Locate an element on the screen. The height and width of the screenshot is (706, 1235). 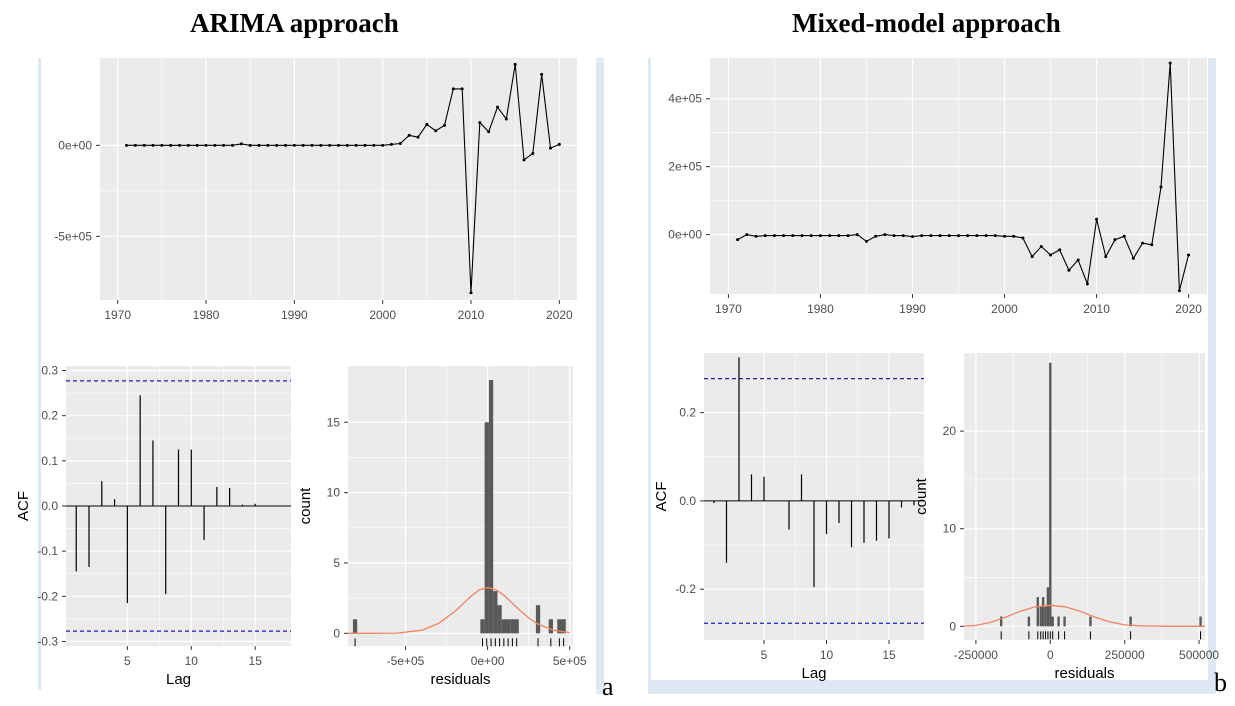
y-axis-label: count is located at coordinates (921, 496).